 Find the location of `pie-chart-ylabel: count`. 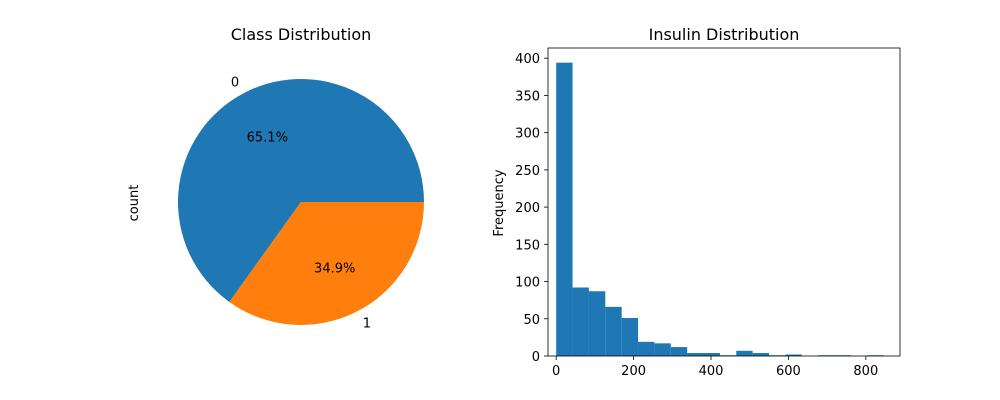

pie-chart-ylabel: count is located at coordinates (134, 203).